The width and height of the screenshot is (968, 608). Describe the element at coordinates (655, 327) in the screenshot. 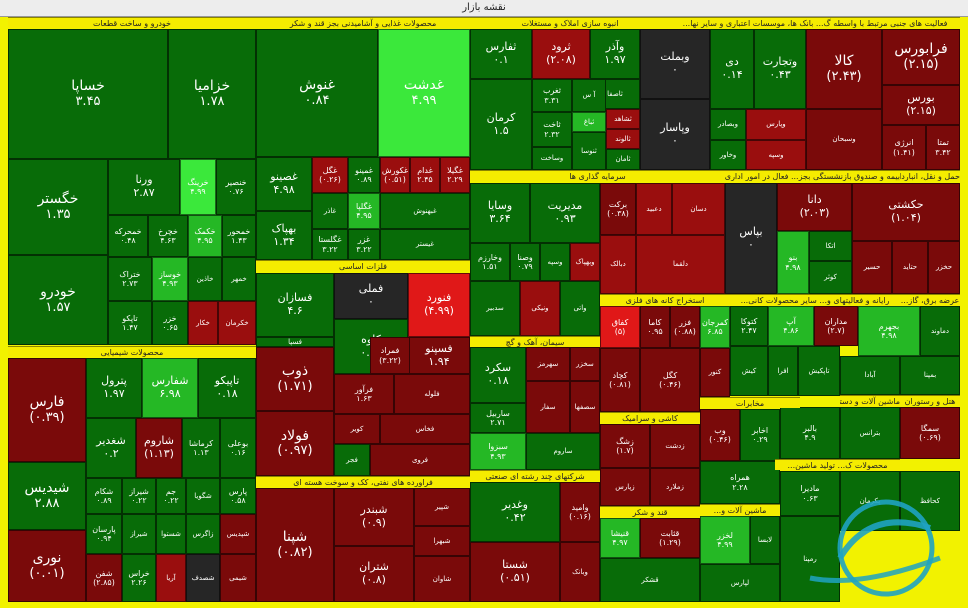

I see `stock-tile: کاما ۰.۹۵` at that location.